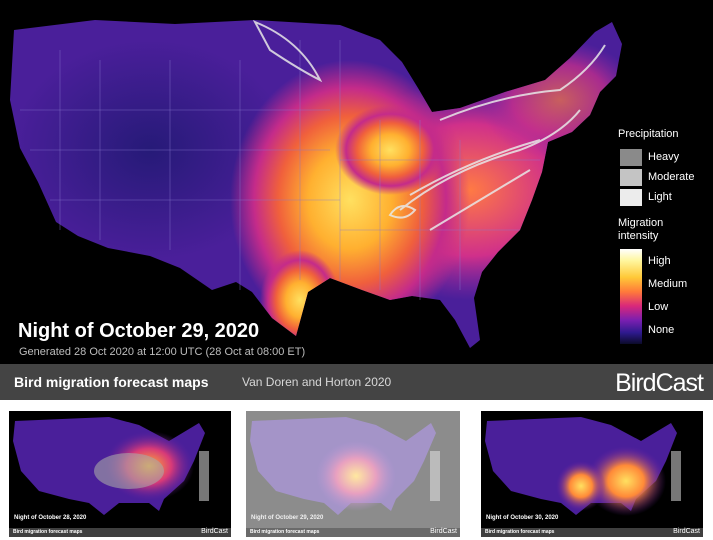 This screenshot has width=713, height=540. I want to click on thumbnail-title: Night of October 30, 2020, so click(522, 518).